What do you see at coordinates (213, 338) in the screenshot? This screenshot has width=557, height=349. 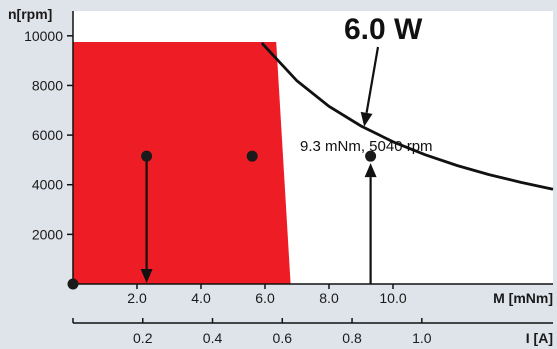 I see `current-tick-label: 0.4` at bounding box center [213, 338].